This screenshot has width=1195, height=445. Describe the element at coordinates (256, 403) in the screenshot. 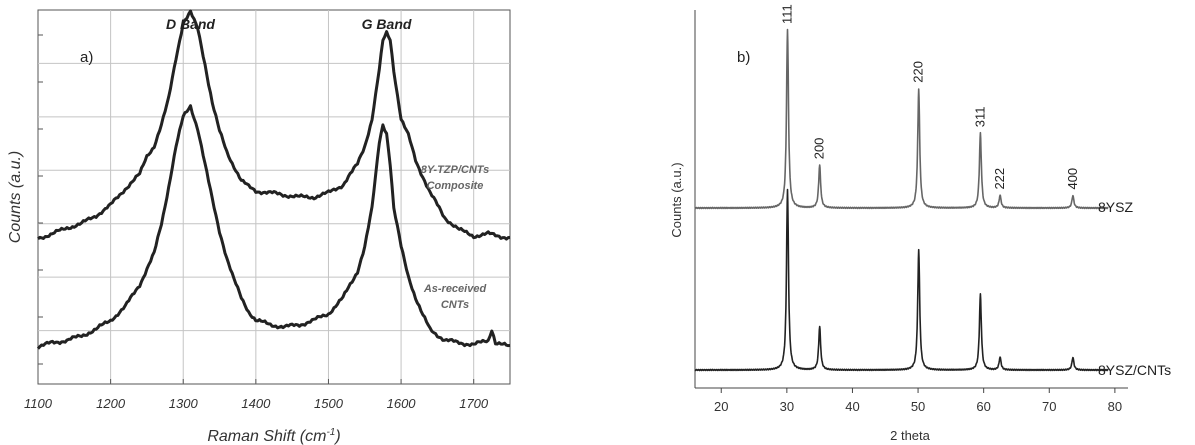

I see `panel-a-xtick-label-1400: 1400` at that location.